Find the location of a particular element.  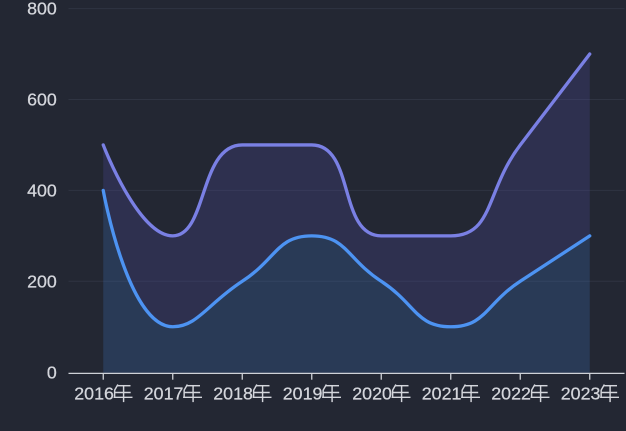

svg-text: 2021 is located at coordinates (442, 394).